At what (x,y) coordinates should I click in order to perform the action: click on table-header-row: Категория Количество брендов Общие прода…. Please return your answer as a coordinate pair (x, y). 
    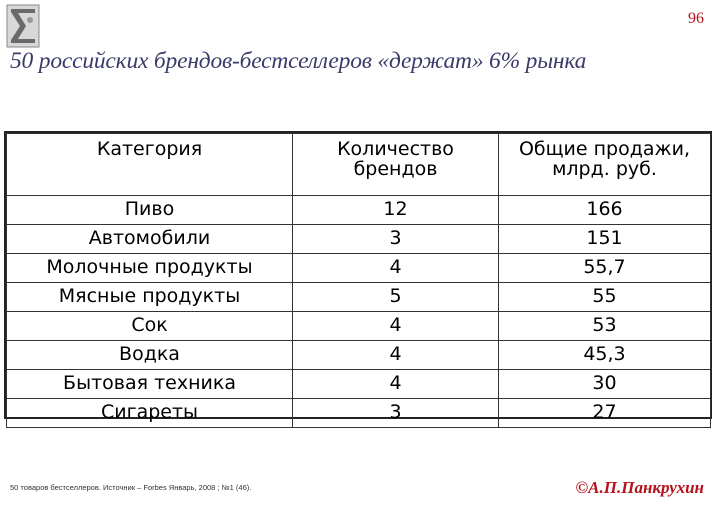
    Looking at the image, I should click on (358, 164).